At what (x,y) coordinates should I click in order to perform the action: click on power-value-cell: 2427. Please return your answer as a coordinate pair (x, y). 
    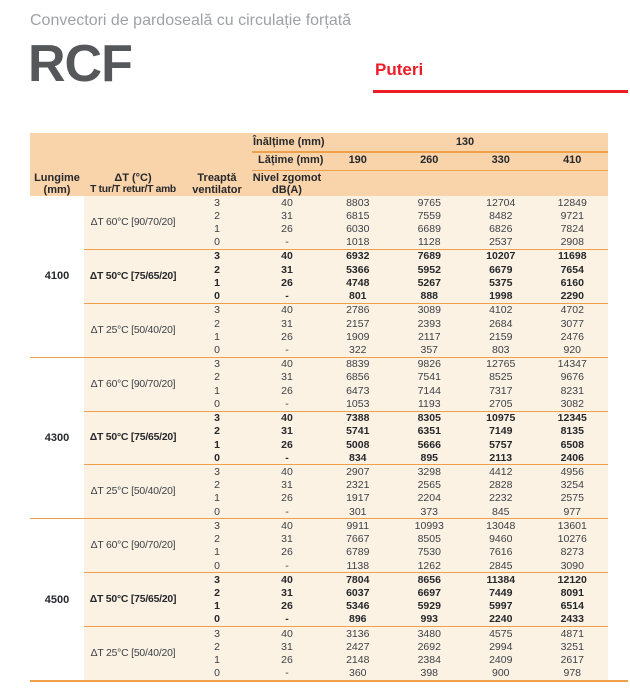
    Looking at the image, I should click on (358, 646).